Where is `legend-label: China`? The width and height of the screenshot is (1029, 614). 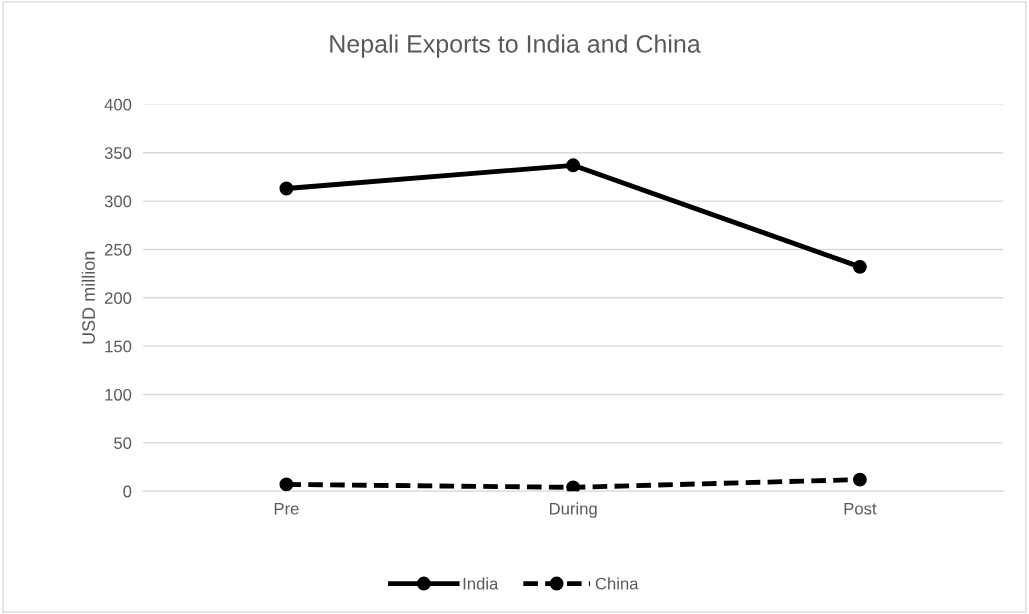
legend-label: China is located at coordinates (617, 583).